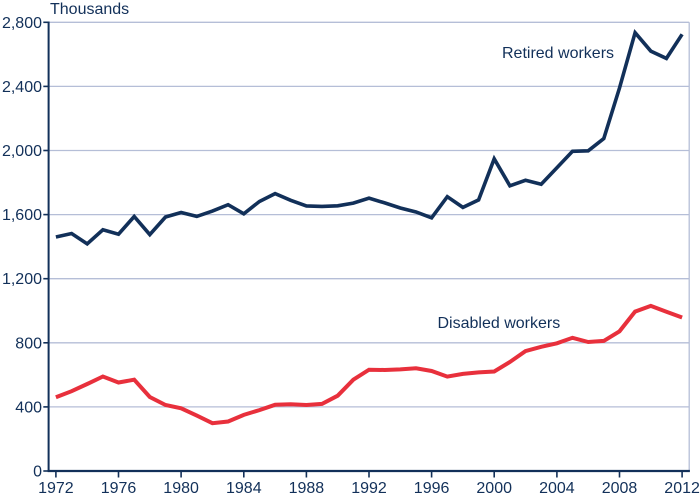 The height and width of the screenshot is (502, 700). What do you see at coordinates (558, 53) in the screenshot?
I see `svg-text: Retired workers` at bounding box center [558, 53].